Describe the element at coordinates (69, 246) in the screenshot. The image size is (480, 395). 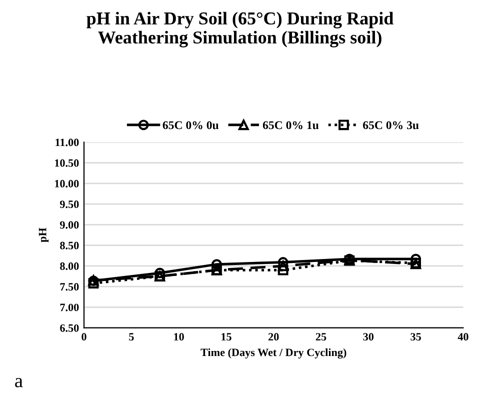
I see `y-tick-label: 8.50` at that location.